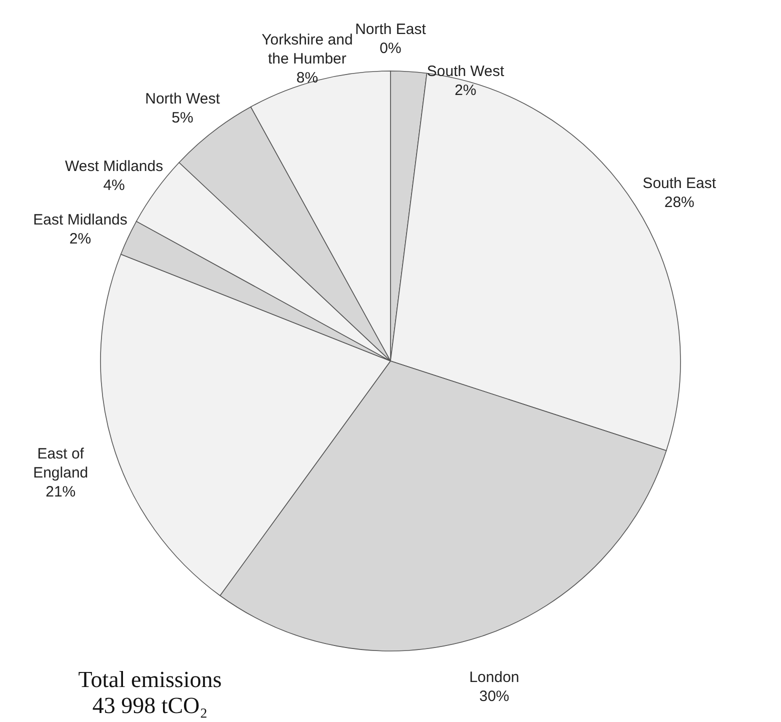 This screenshot has width=781, height=722. I want to click on slice-label: East Midlands, so click(80, 220).